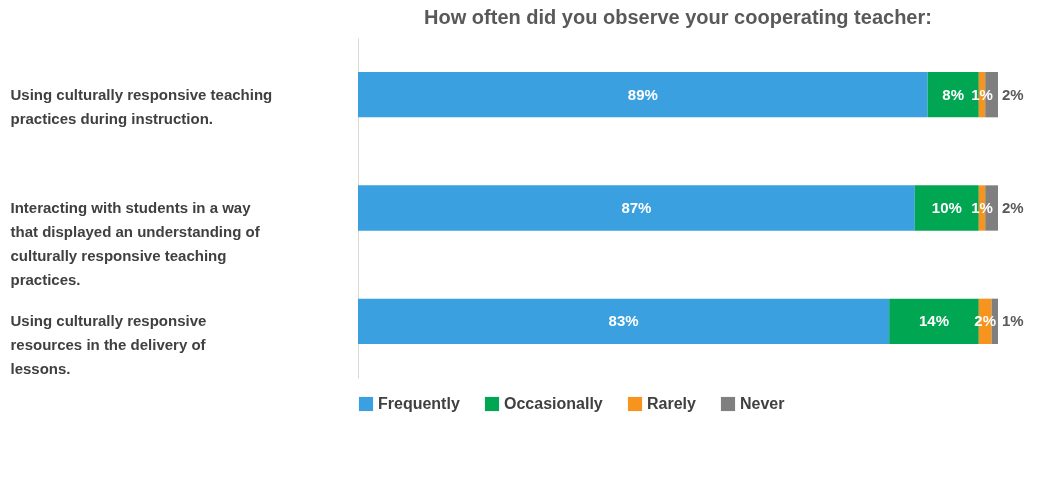  What do you see at coordinates (946, 207) in the screenshot?
I see `data-label: 10%` at bounding box center [946, 207].